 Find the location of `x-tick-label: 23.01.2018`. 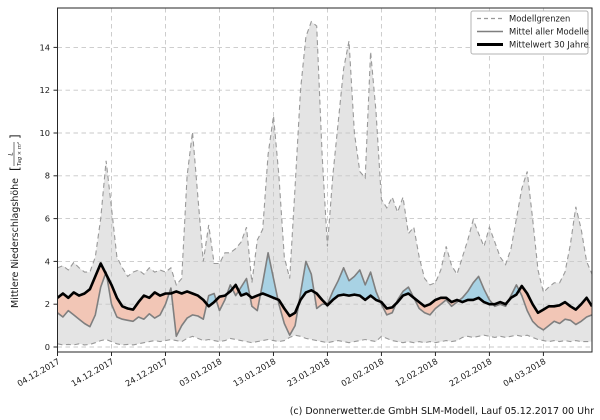

x-tick-label: 23.01.2018 is located at coordinates (308, 372).